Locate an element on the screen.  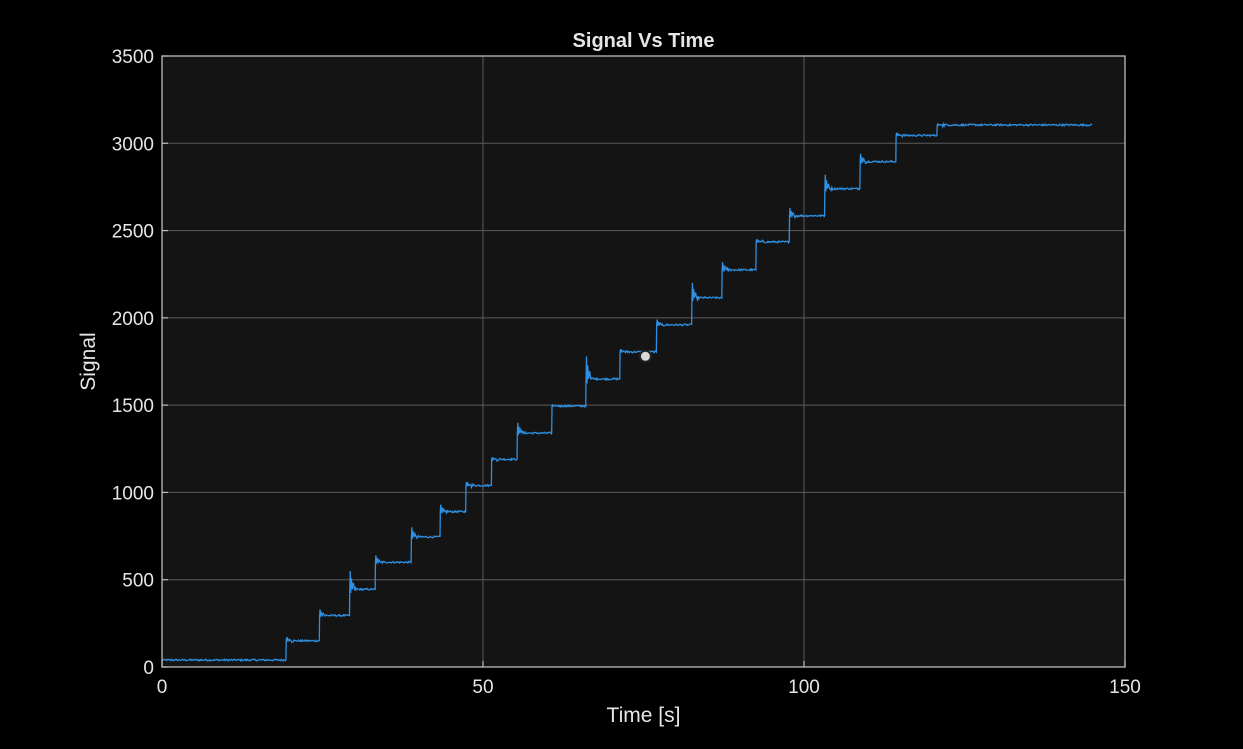
y-tick-label: 1500 is located at coordinates (133, 406).